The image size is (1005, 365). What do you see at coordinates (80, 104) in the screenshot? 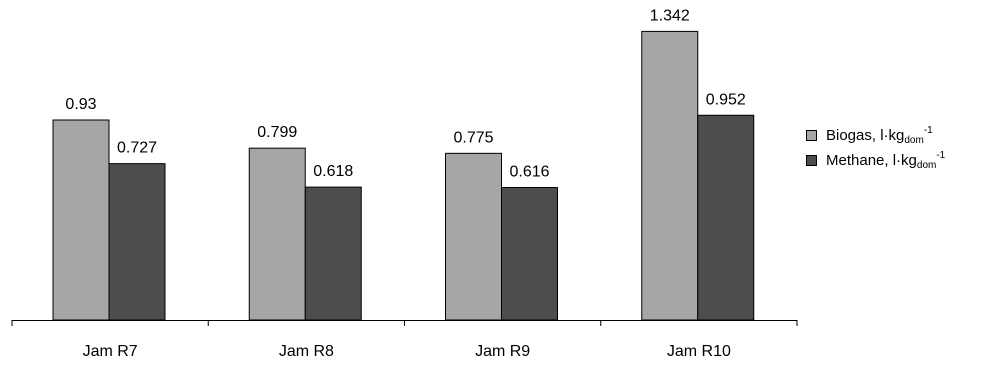
I see `data-label-biogas-jam-r7: 0.93` at bounding box center [80, 104].